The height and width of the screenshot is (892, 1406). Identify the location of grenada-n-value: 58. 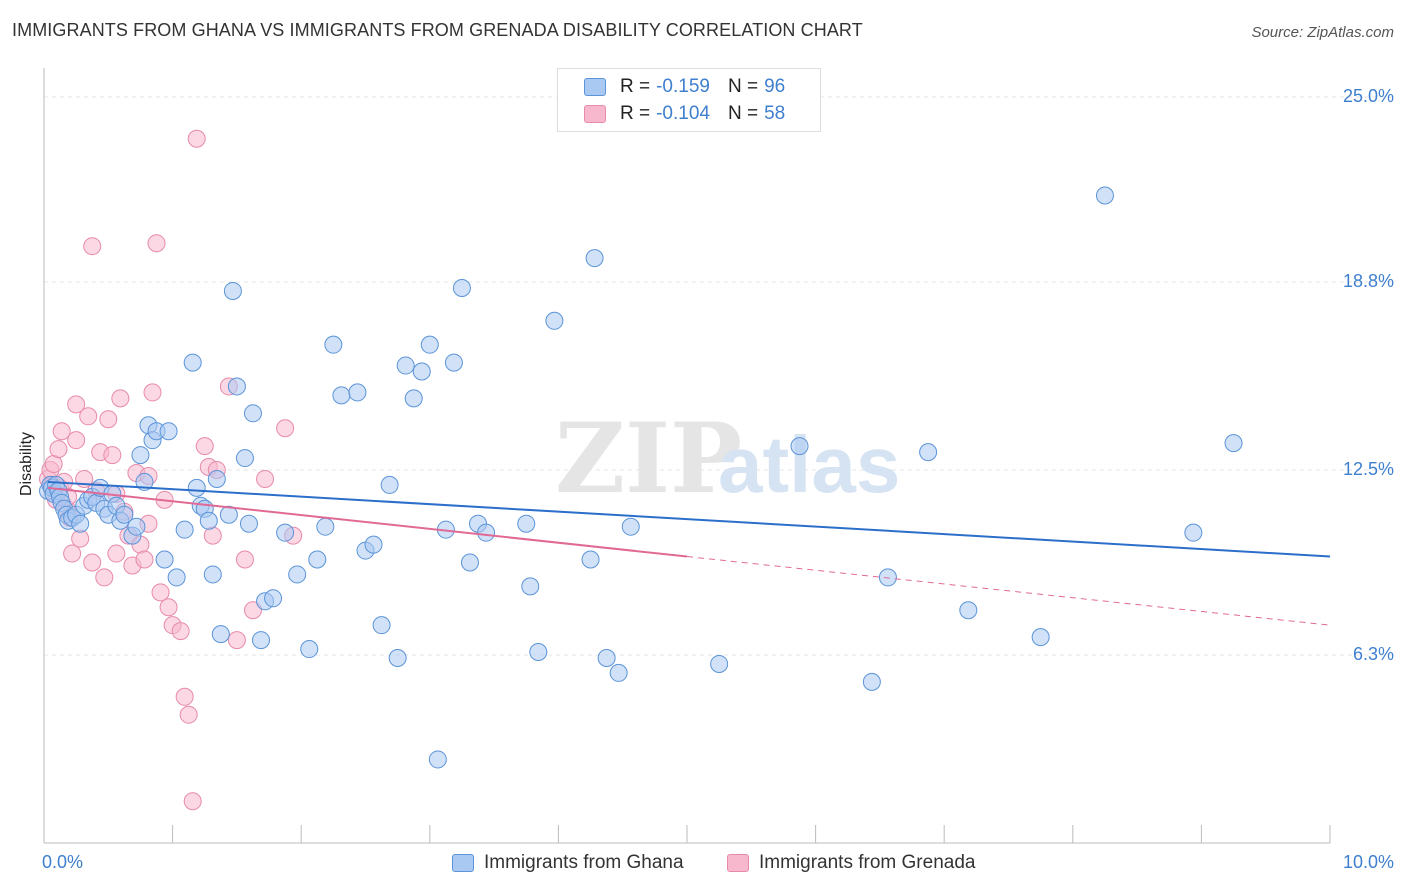
(775, 113).